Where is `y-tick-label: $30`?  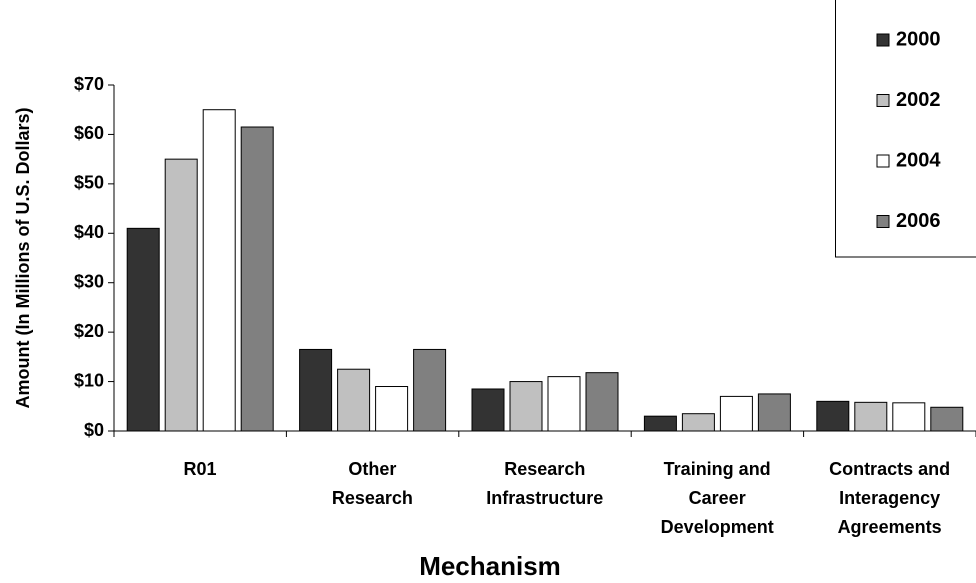
y-tick-label: $30 is located at coordinates (89, 281).